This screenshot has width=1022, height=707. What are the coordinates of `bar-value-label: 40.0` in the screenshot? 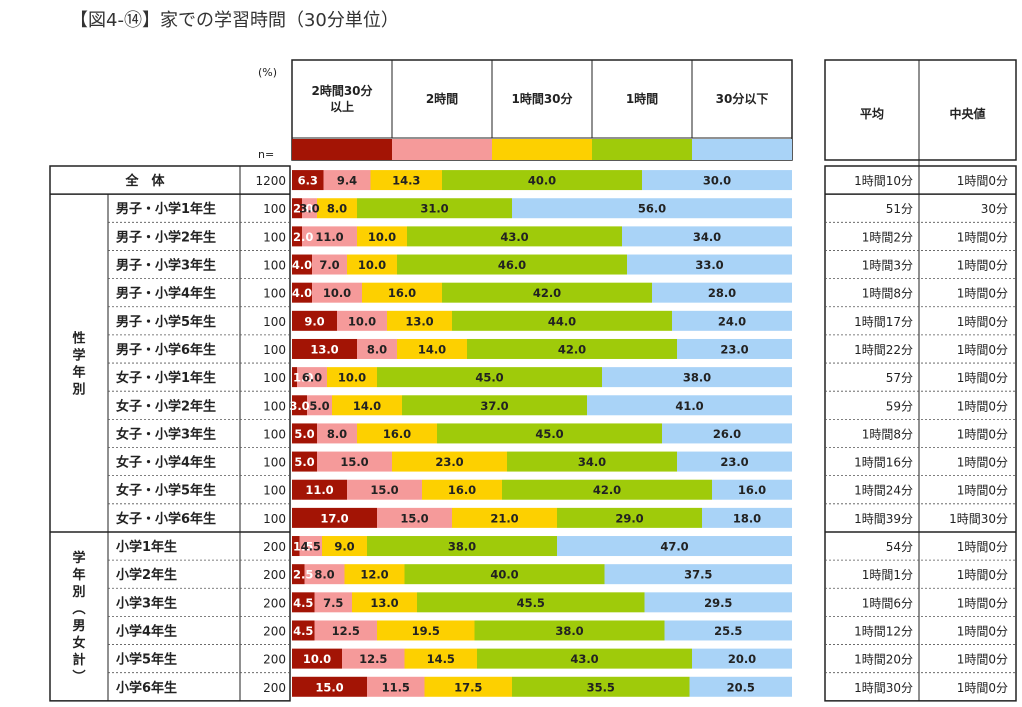 It's located at (542, 181).